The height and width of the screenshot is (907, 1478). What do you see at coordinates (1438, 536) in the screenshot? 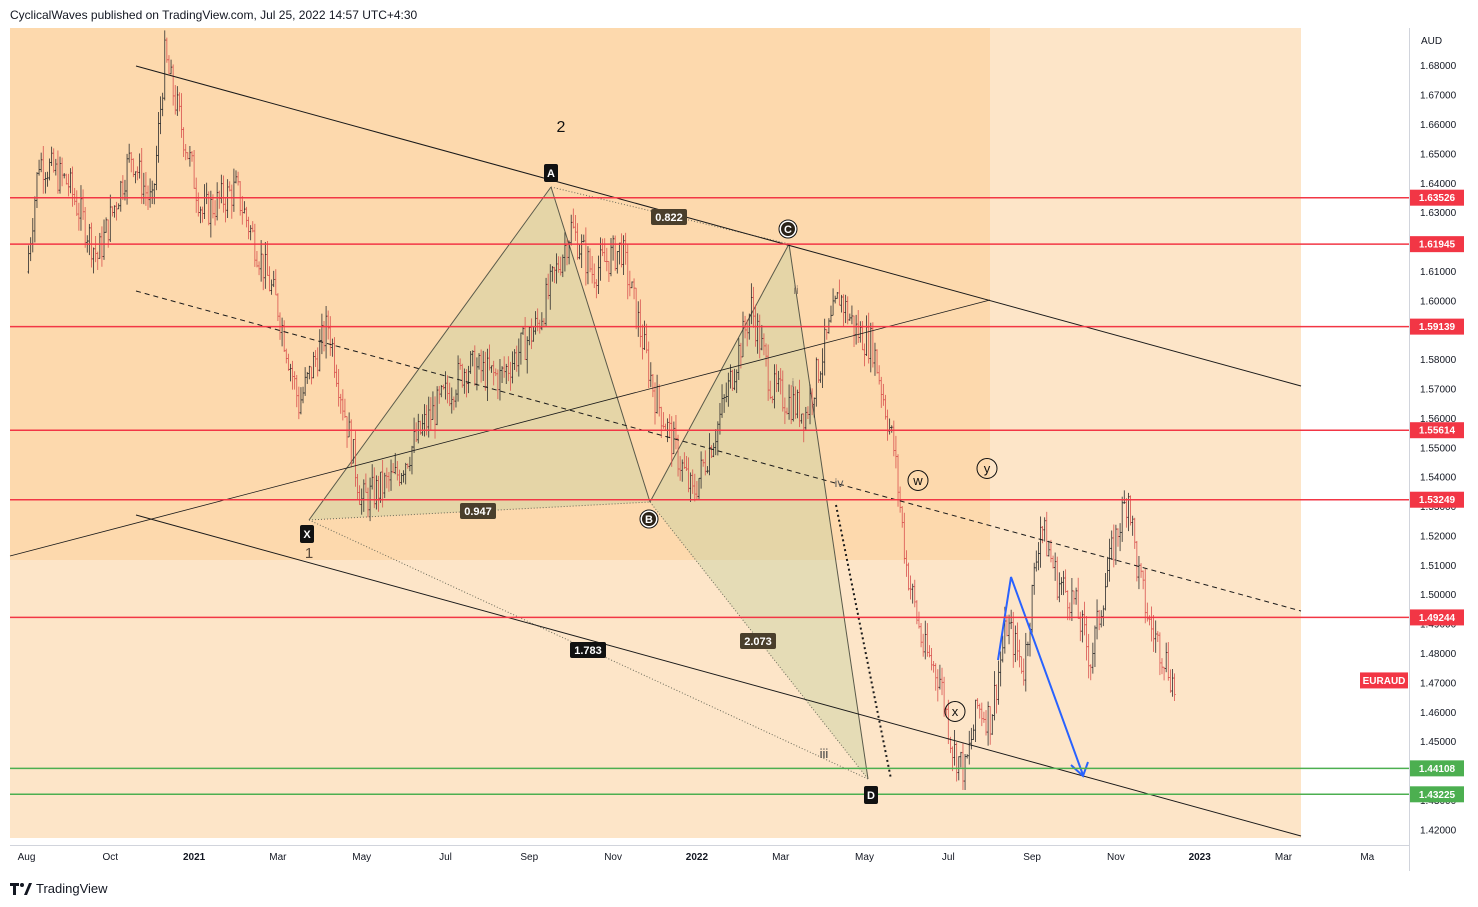
I see `price-tick-label: 1.52000` at bounding box center [1438, 536].